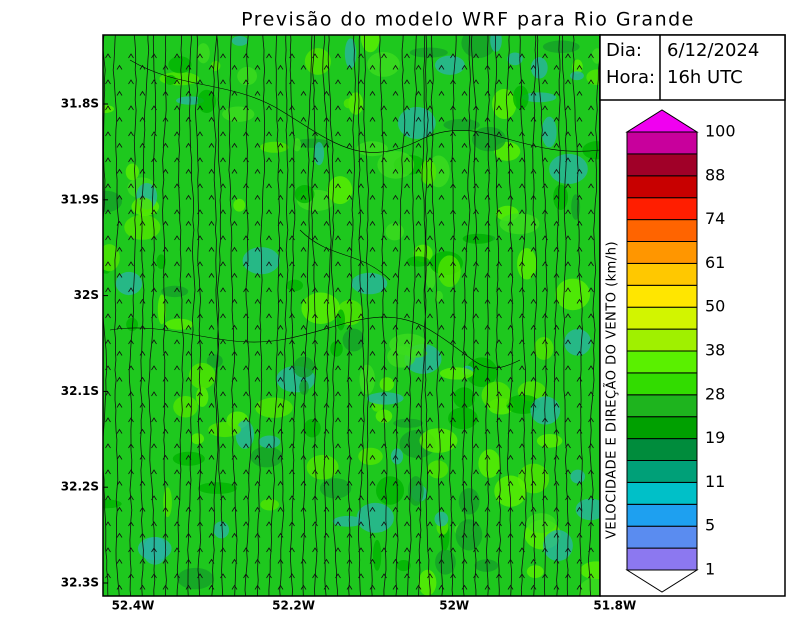 This screenshot has width=800, height=618. I want to click on colorbar-label: 1, so click(710, 569).